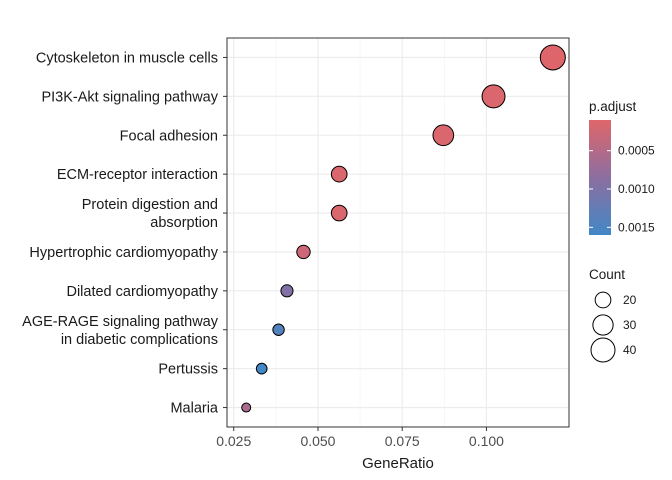 This screenshot has height=480, width=672. Describe the element at coordinates (636, 189) in the screenshot. I see `color-bar-label: 0.0010` at that location.